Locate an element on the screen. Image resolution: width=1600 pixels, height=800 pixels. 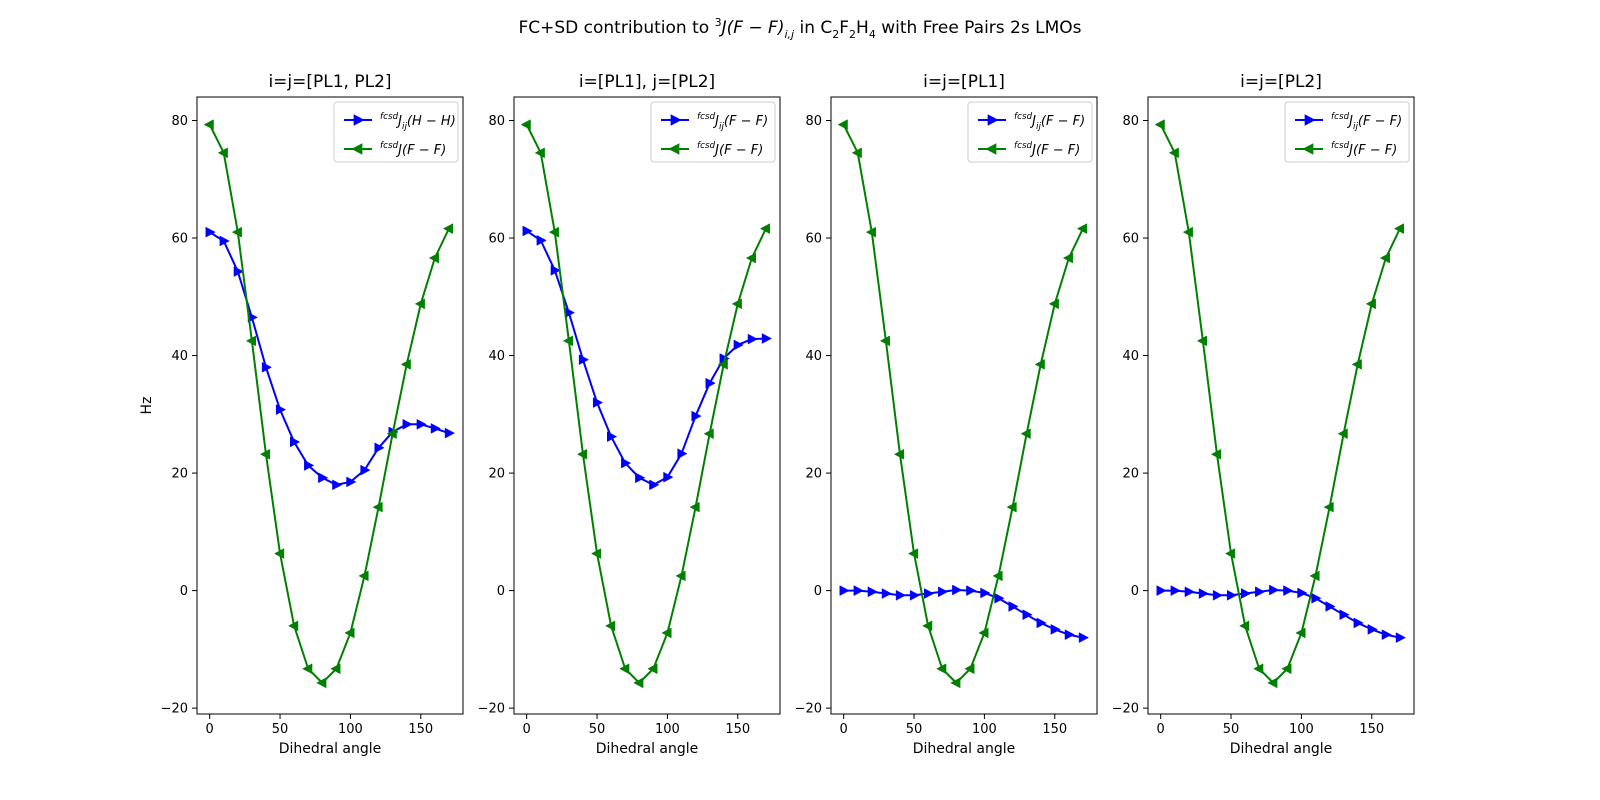
legend-frame is located at coordinates (1030, 132).